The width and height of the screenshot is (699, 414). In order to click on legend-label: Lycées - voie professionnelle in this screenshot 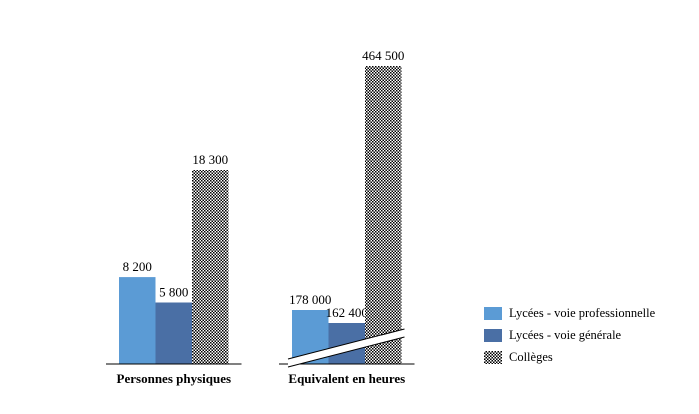, I will do `click(582, 312)`.